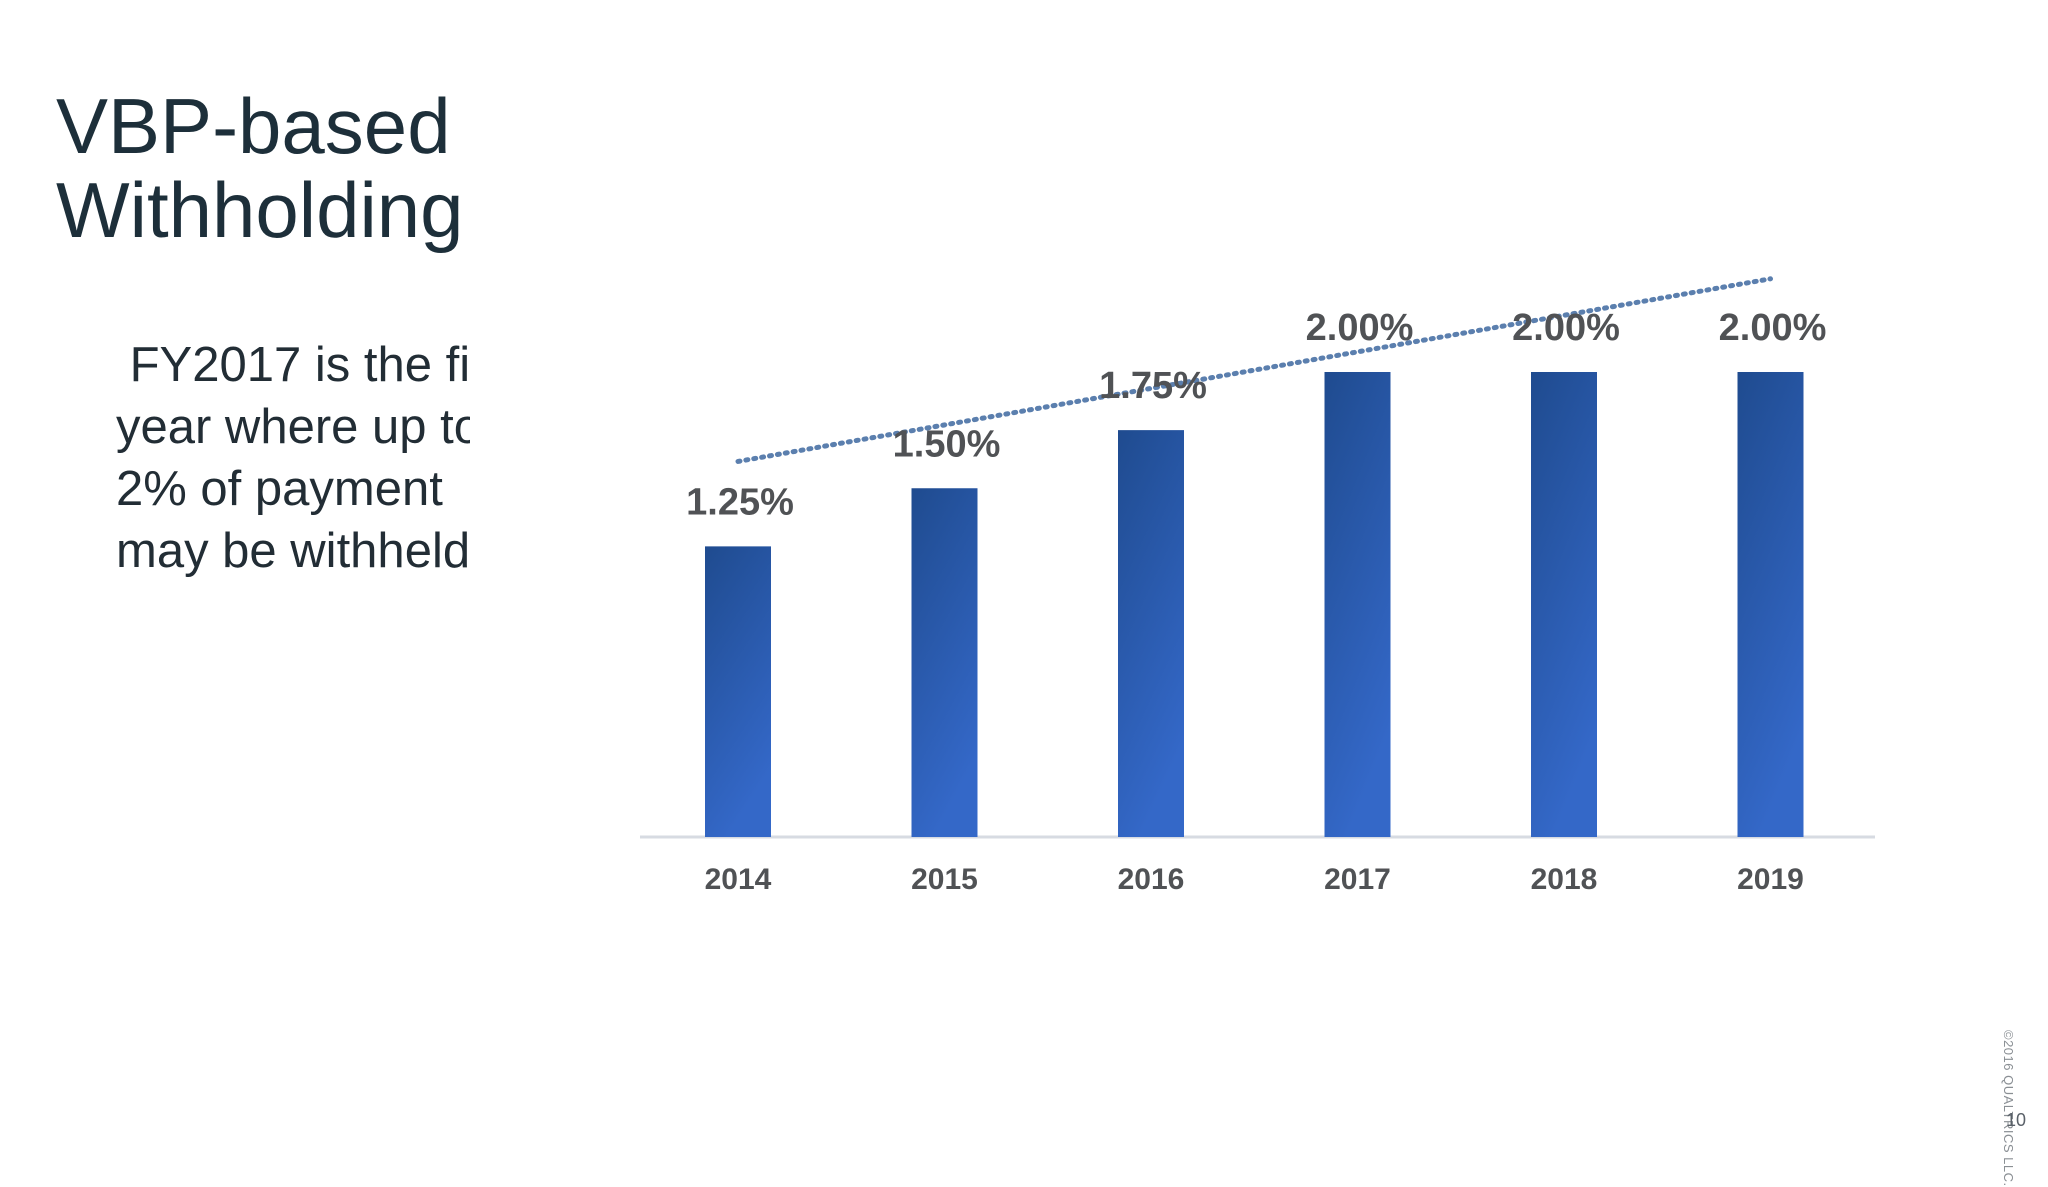  Describe the element at coordinates (1151, 879) in the screenshot. I see `x-tick-label-2016: 2016` at that location.